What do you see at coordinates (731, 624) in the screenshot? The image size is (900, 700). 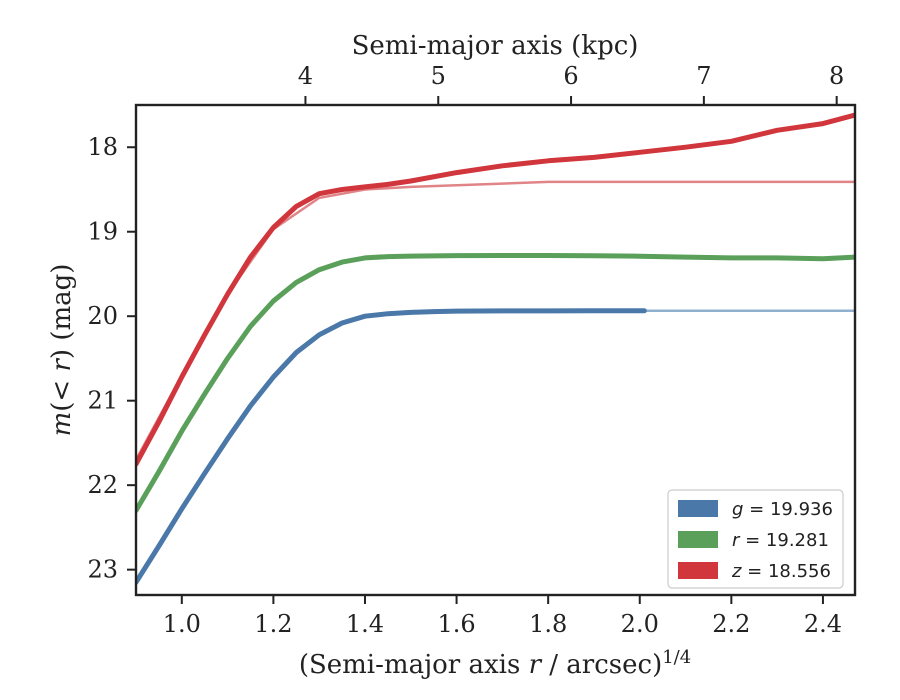 I see `x-tick-label: 2.2` at bounding box center [731, 624].